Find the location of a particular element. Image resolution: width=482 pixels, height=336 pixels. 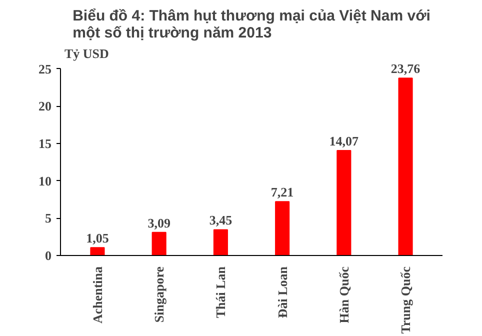

x-tick-label: Đài Loan is located at coordinates (282, 292).